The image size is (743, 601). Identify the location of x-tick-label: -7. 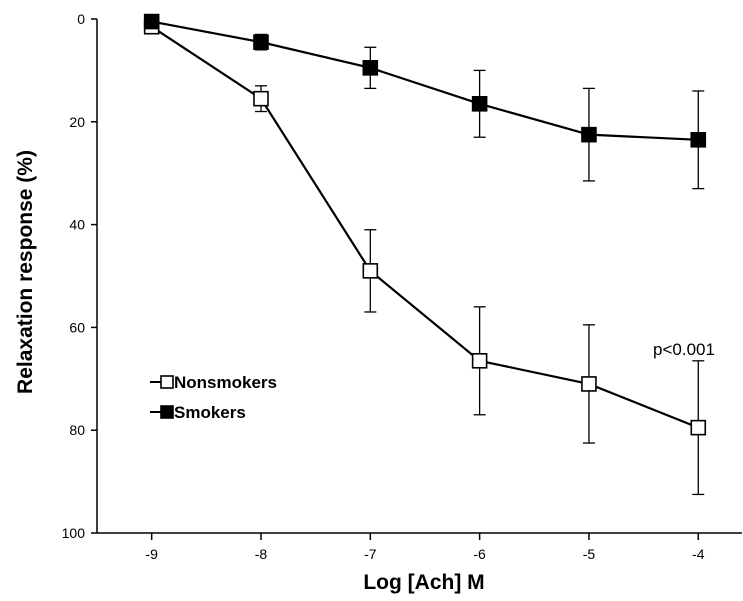
(370, 554).